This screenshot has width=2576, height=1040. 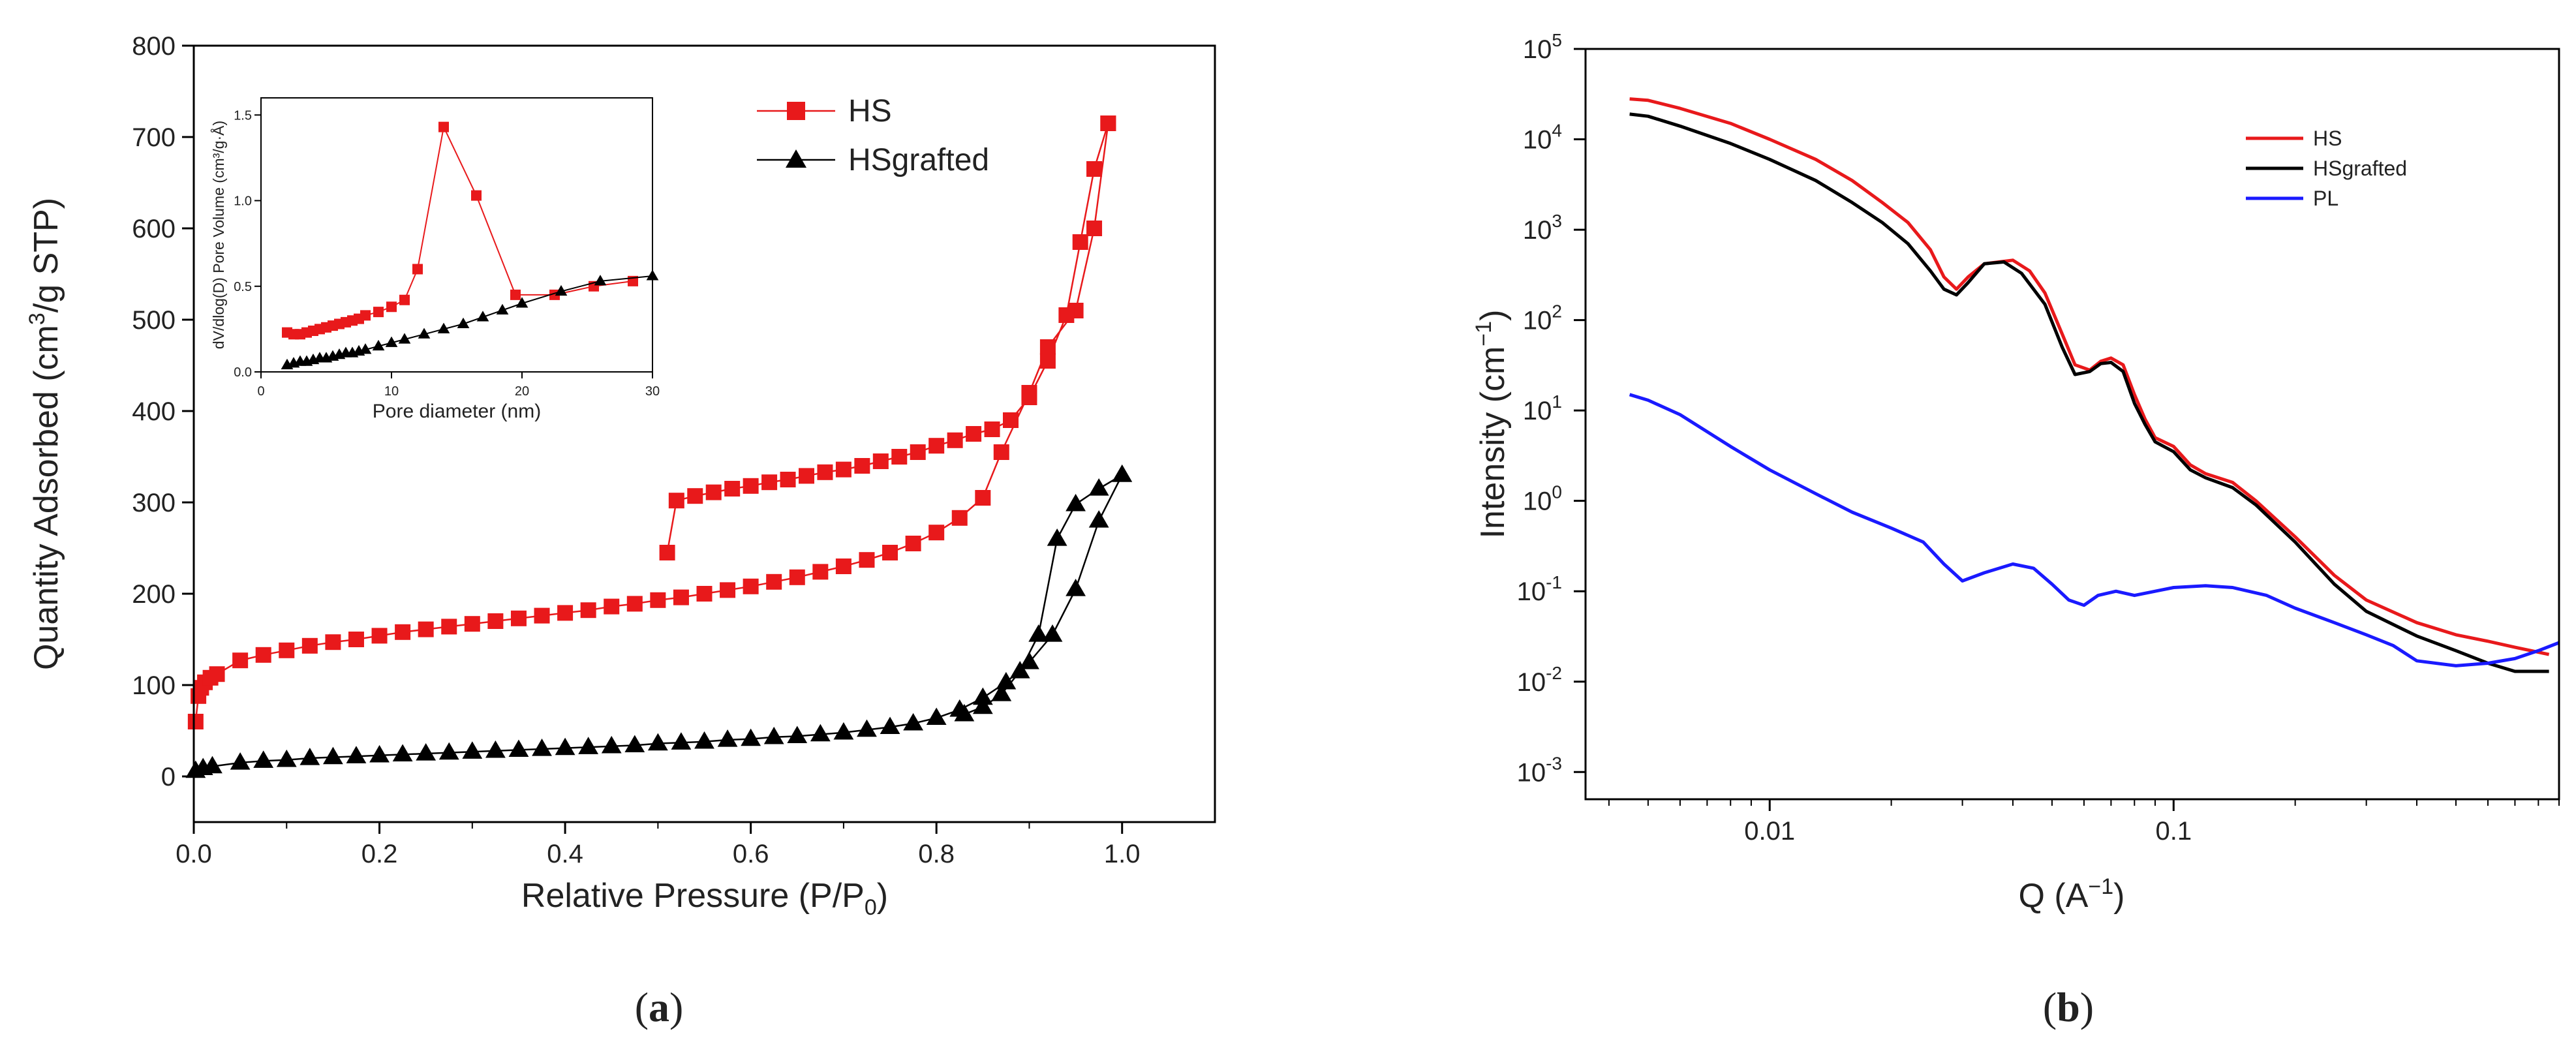 What do you see at coordinates (522, 392) in the screenshot?
I see `inset-x-tick-label: 20` at bounding box center [522, 392].